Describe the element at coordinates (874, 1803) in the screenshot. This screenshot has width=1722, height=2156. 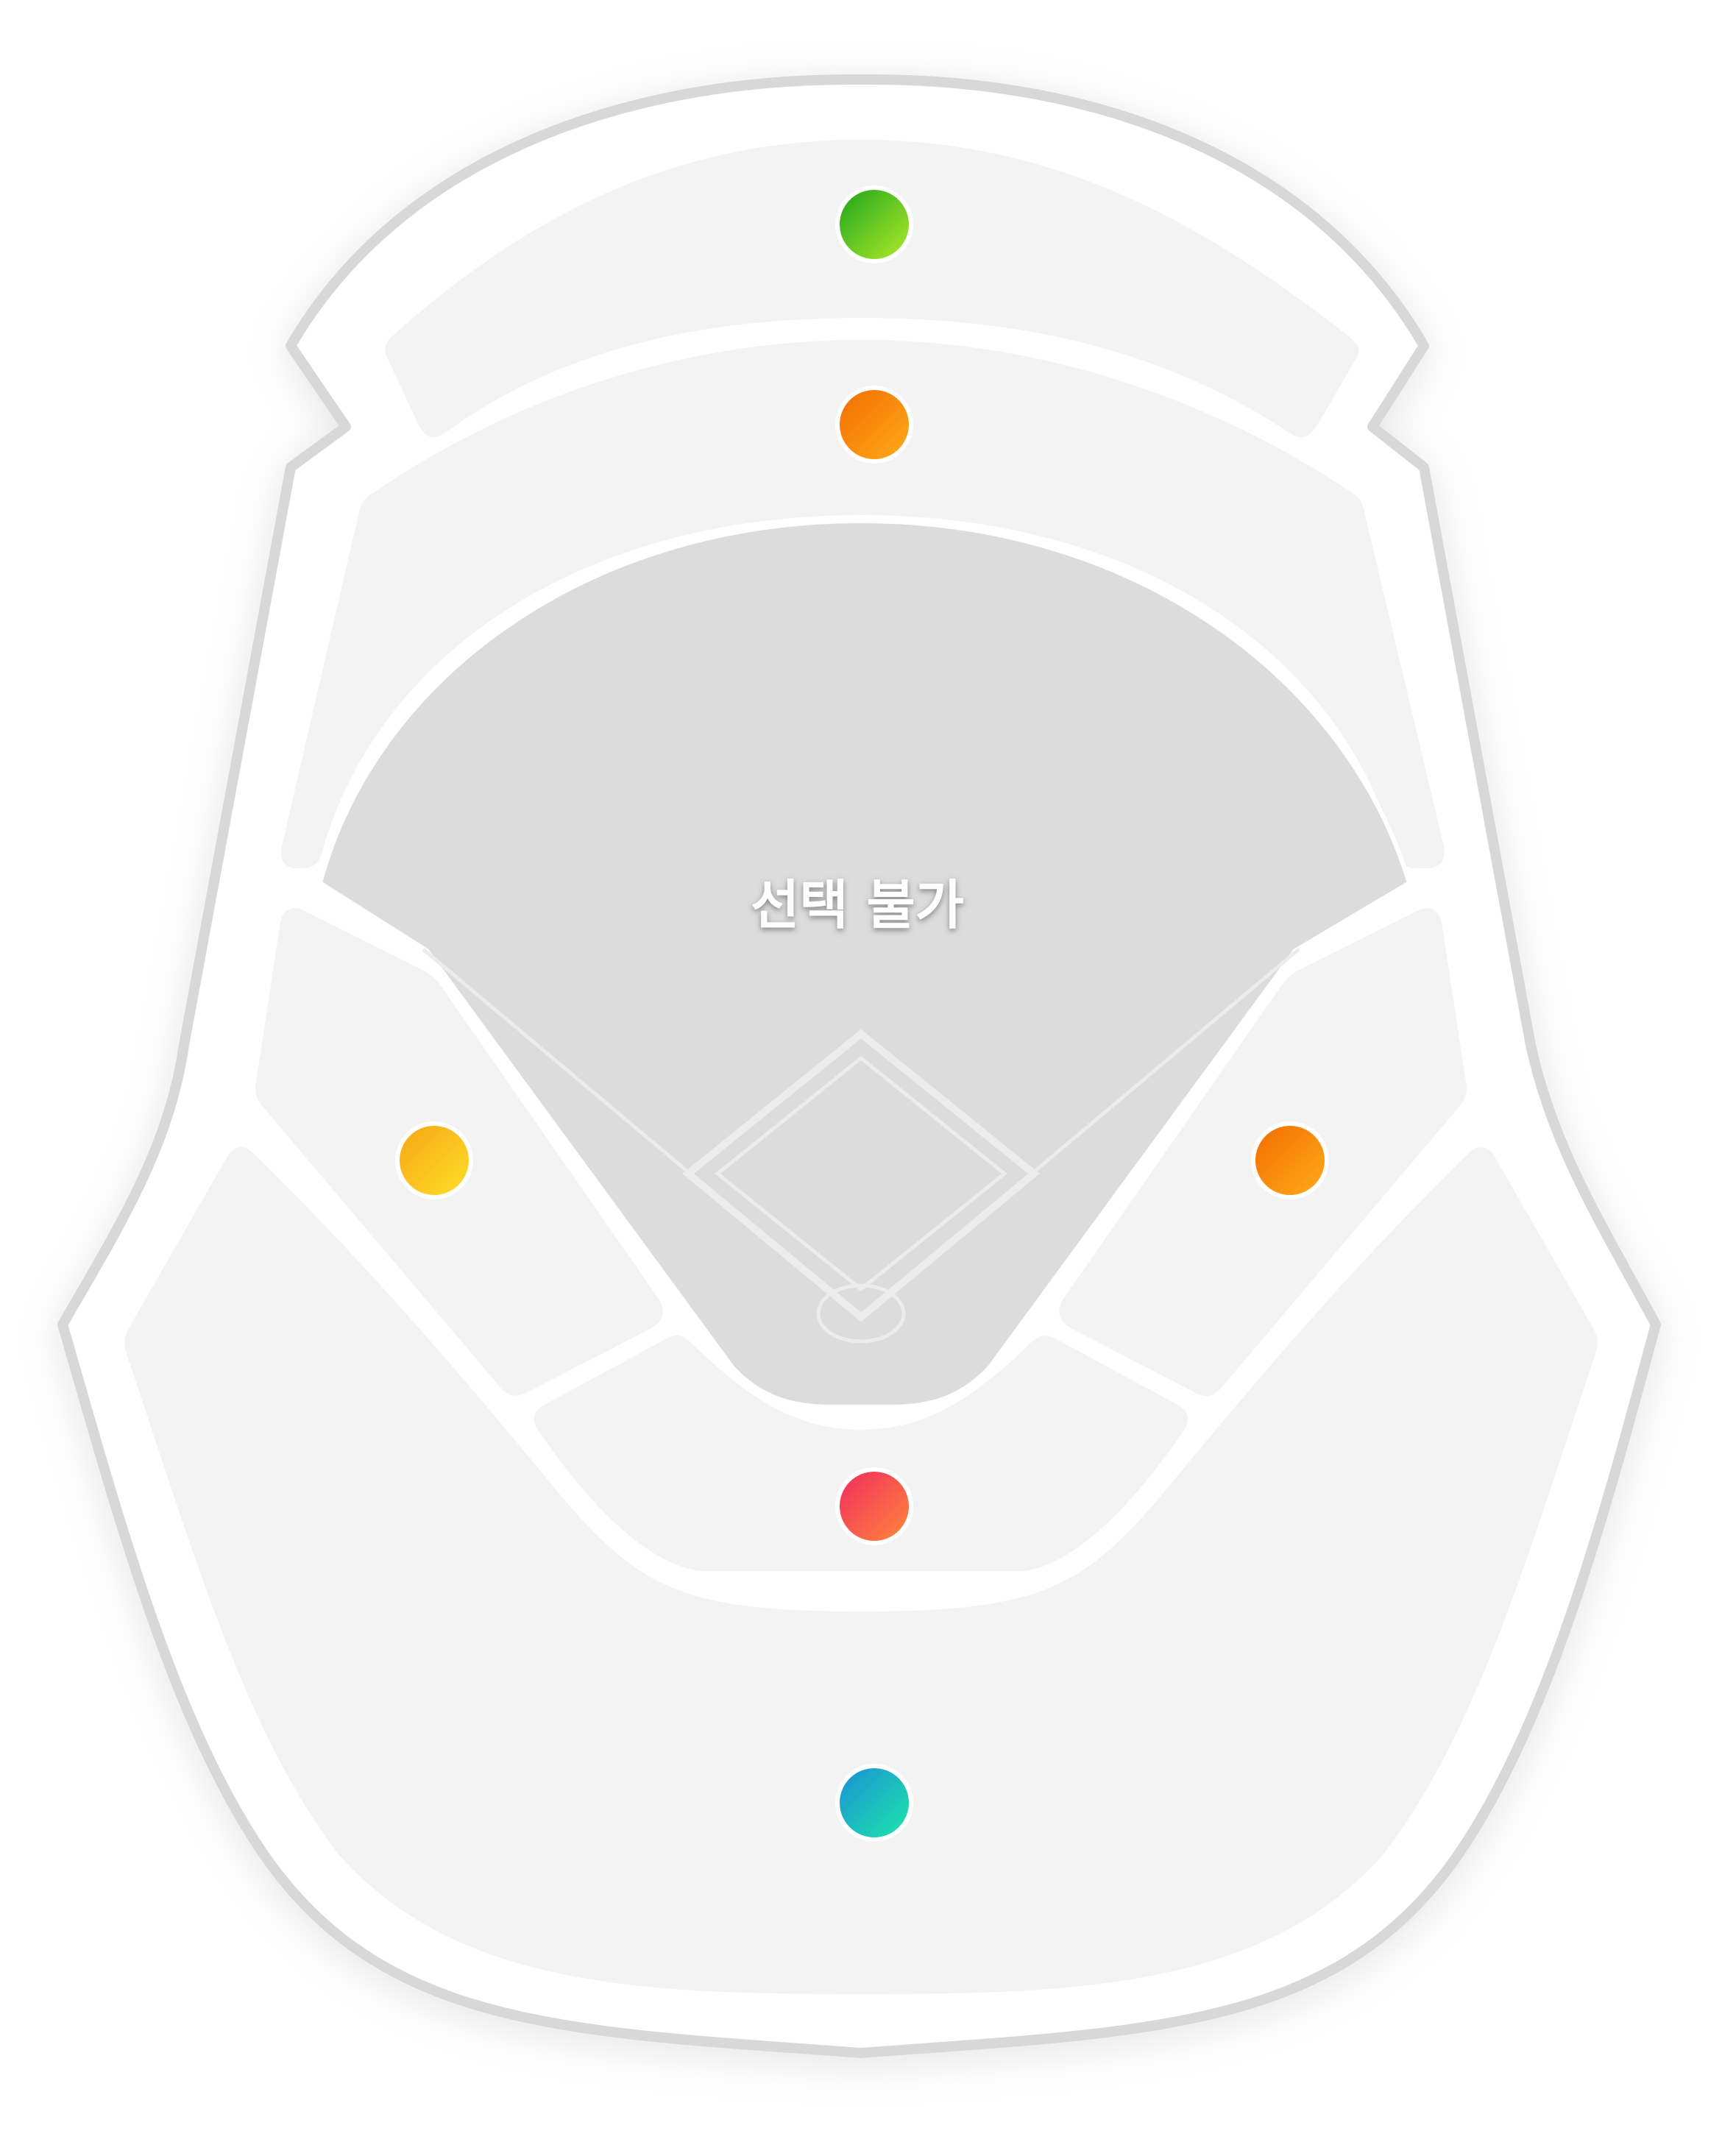
I see `zone-marker-home-outer` at that location.